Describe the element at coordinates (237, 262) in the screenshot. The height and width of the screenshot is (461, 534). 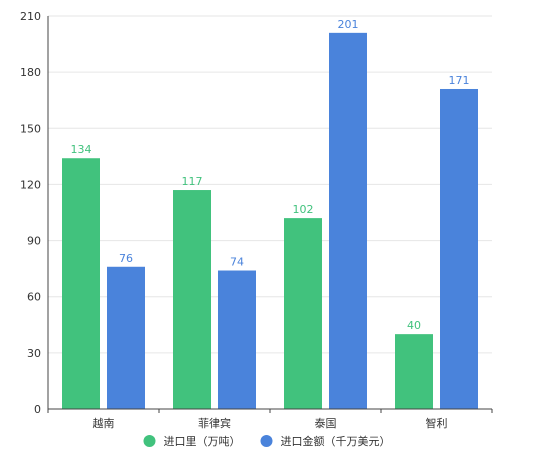
I see `data-label: 74` at that location.